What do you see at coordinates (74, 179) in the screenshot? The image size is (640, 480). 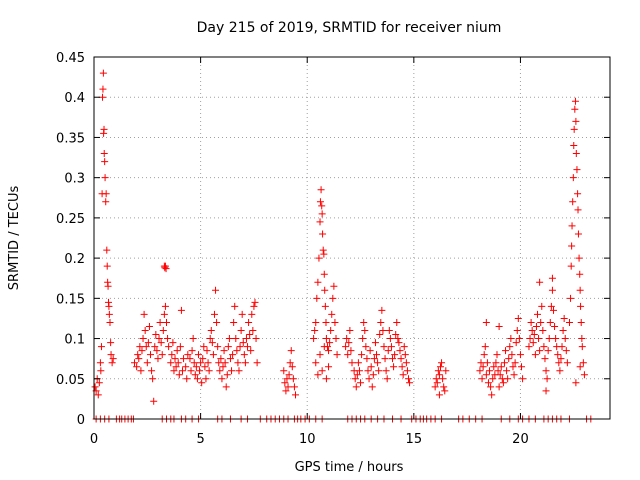 I see `y-tick-label: 0.3` at bounding box center [74, 179].